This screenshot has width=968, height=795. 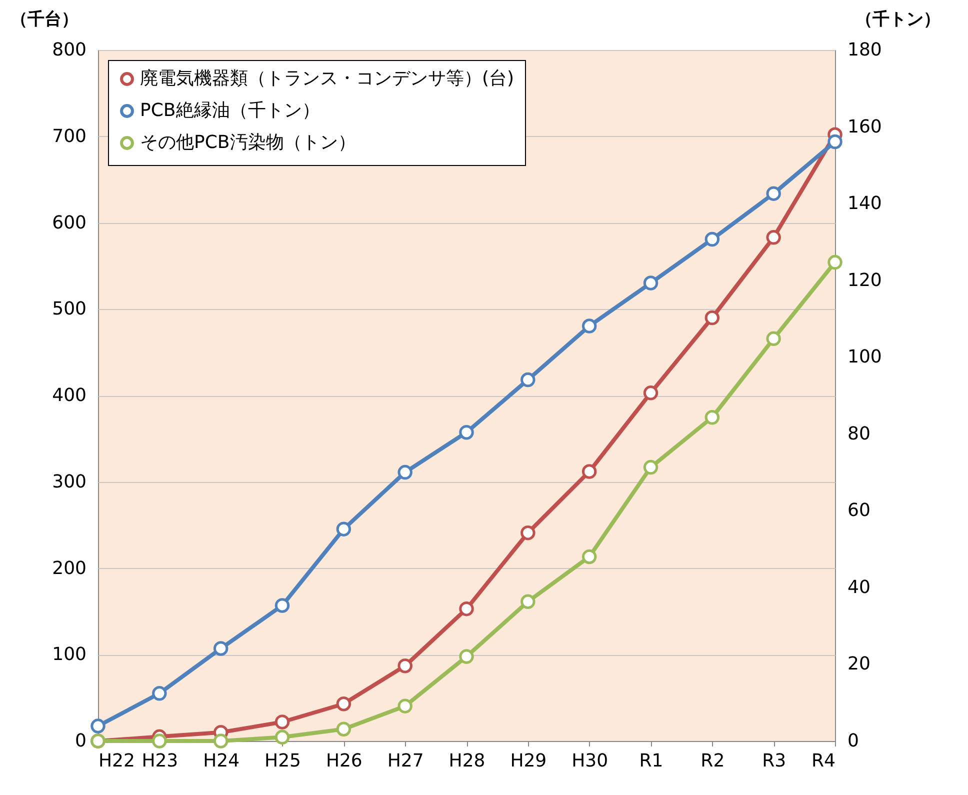 I want to click on y-tick-label: 300, so click(x=69, y=481).